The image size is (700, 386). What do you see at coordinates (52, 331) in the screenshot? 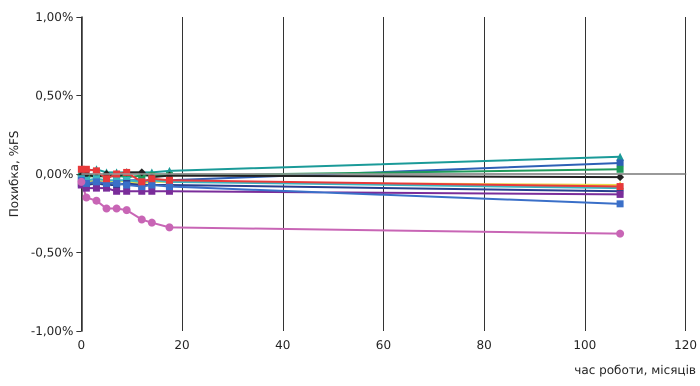
I see `y-tick-label: -1,00%` at bounding box center [52, 331].